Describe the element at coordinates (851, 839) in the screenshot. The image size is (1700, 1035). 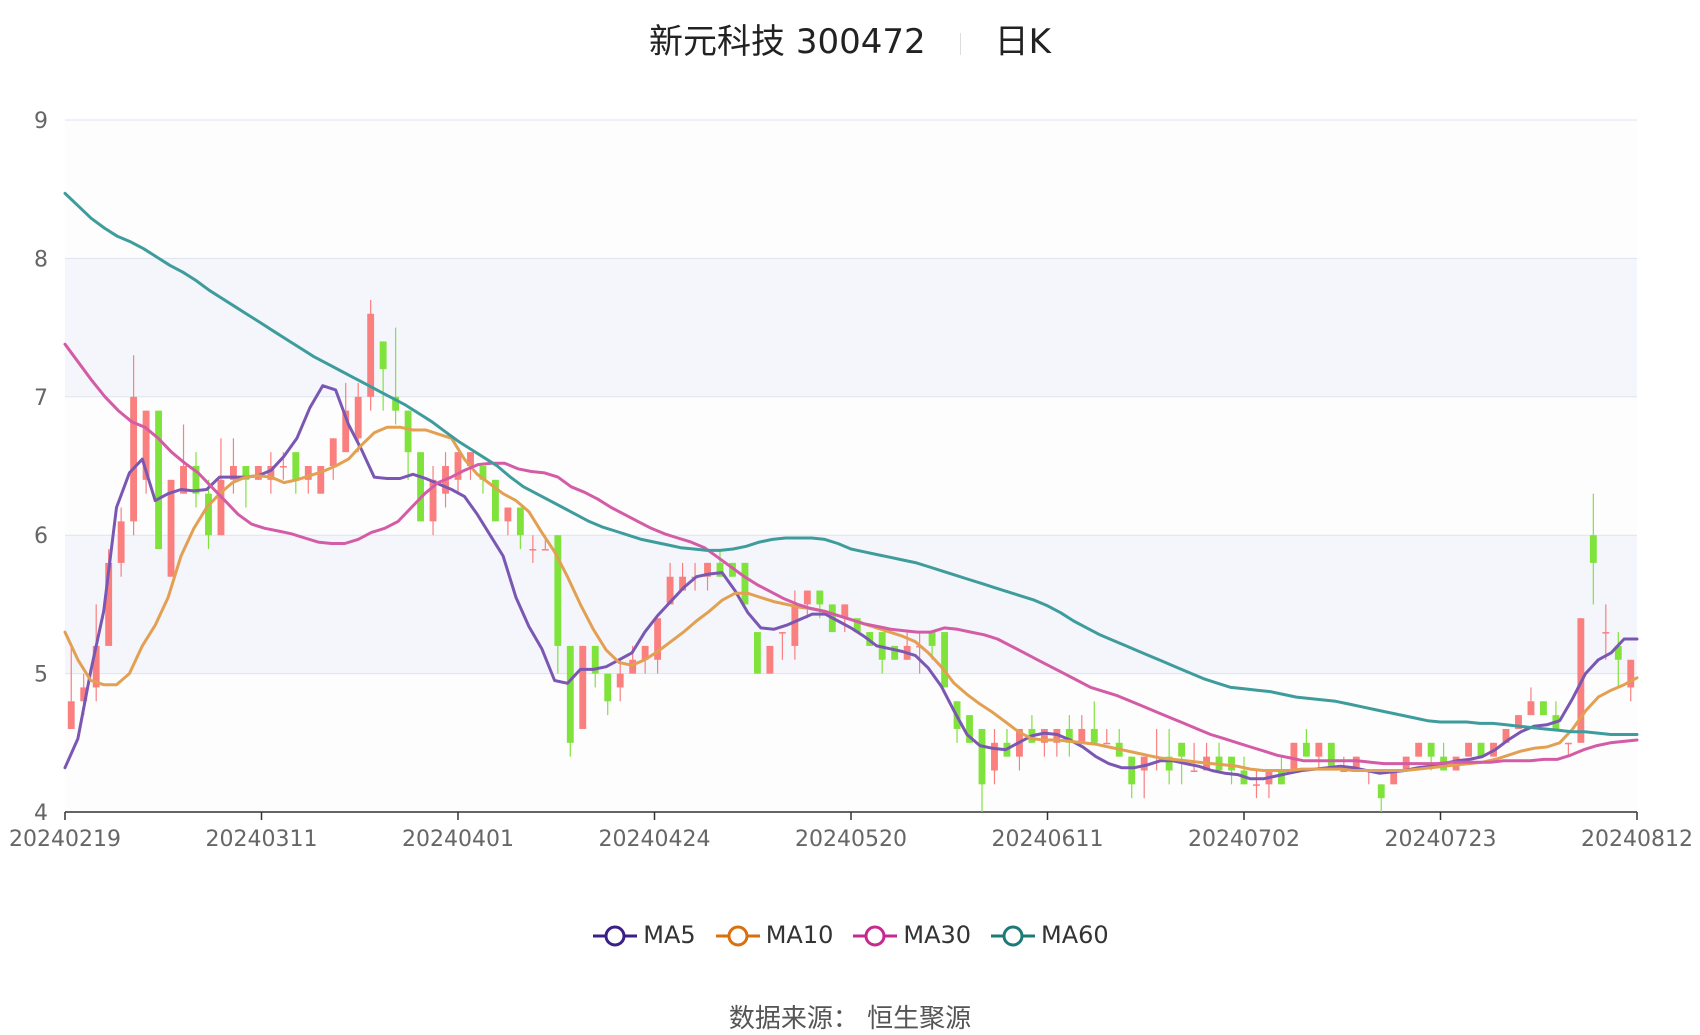
I see `x-tick-label: 20240520` at that location.